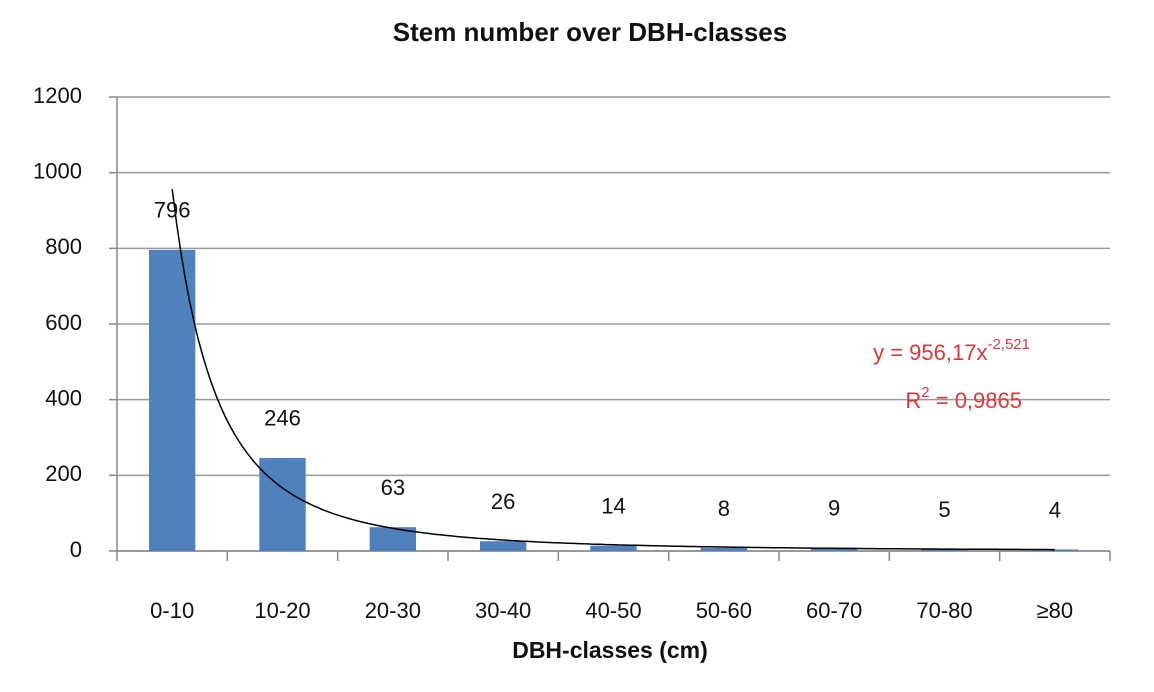 The width and height of the screenshot is (1154, 692). Describe the element at coordinates (172, 210) in the screenshot. I see `data-label: 796` at that location.